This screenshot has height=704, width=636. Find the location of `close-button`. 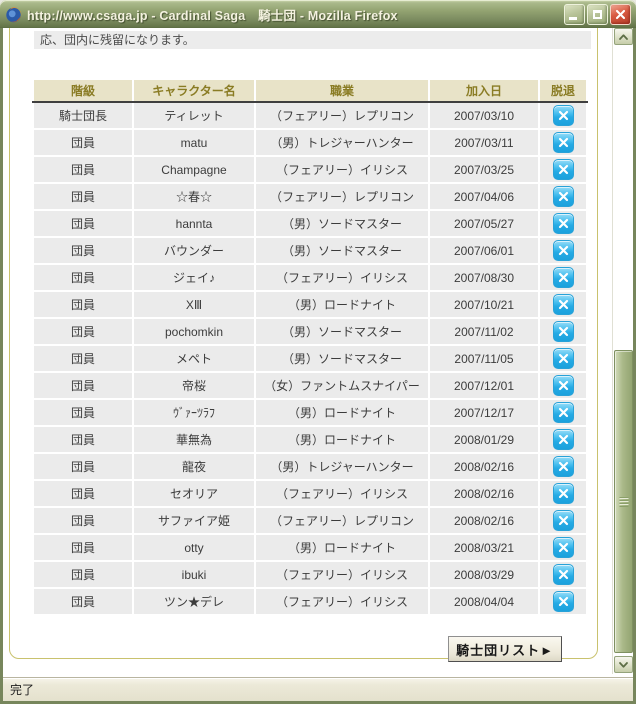

close-button is located at coordinates (620, 14).